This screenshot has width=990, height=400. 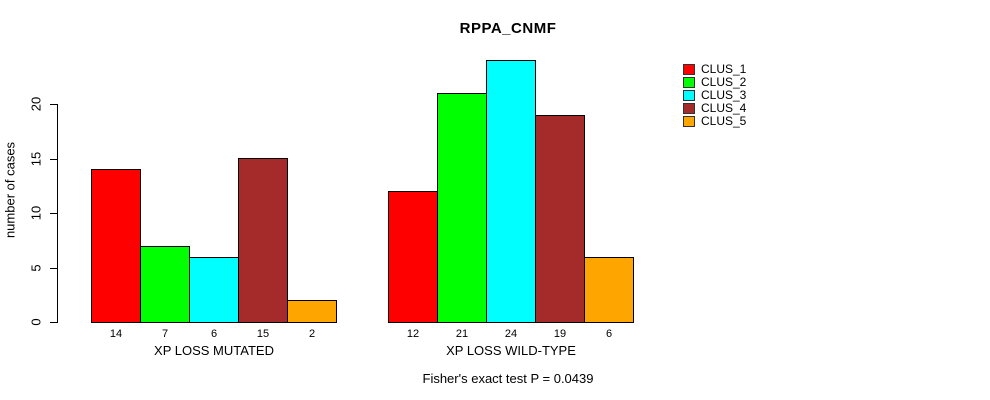 What do you see at coordinates (724, 69) in the screenshot?
I see `legend-item-label: CLUS_1` at bounding box center [724, 69].